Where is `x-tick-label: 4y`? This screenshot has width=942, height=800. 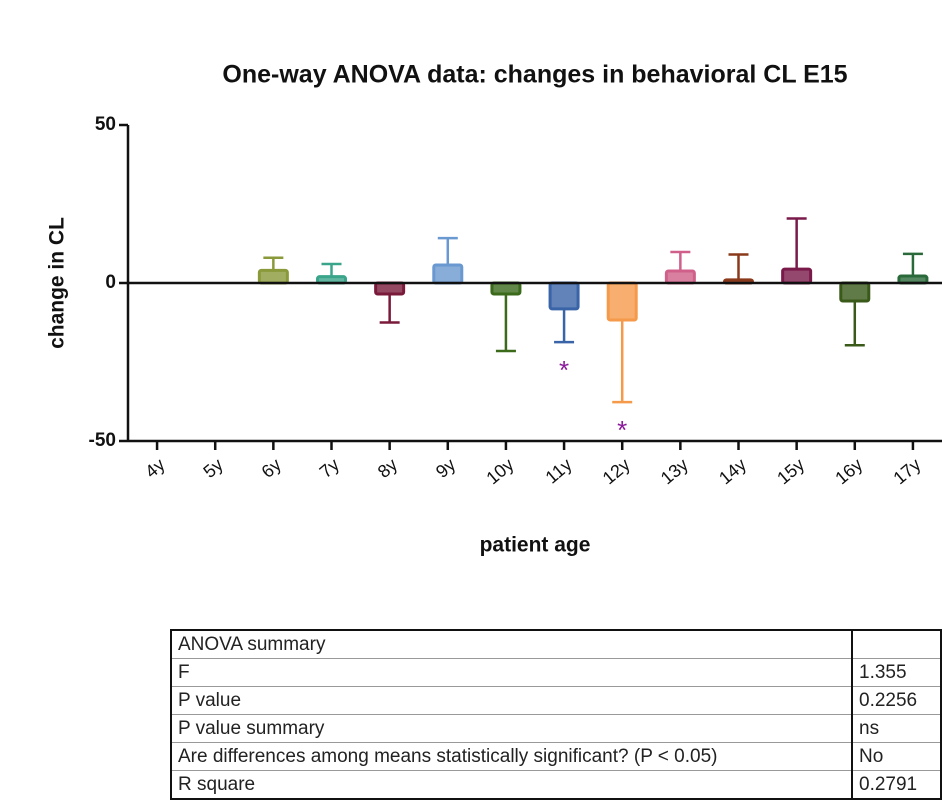 x-tick-label: 4y is located at coordinates (154, 468).